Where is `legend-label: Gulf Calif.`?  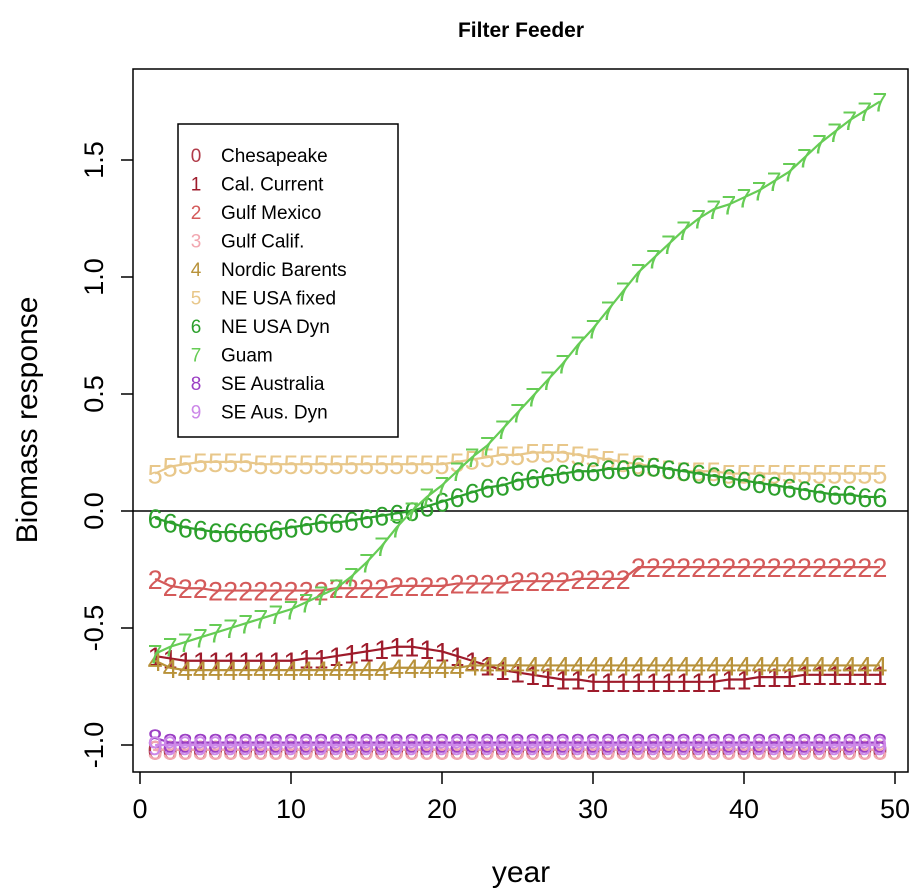
legend-label: Gulf Calif. is located at coordinates (262, 242).